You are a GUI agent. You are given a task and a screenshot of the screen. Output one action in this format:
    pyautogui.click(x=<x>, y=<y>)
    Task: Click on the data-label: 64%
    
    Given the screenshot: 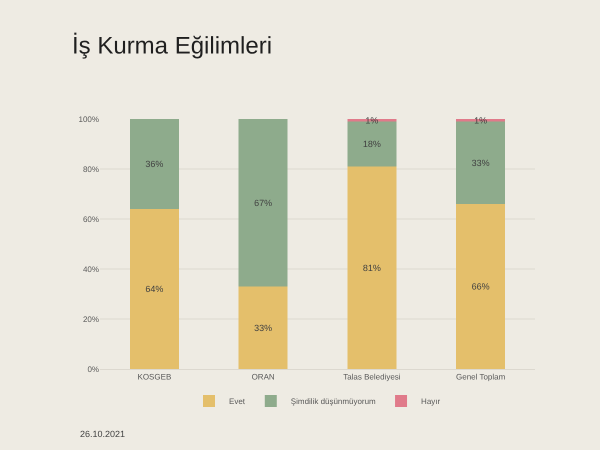 What is the action you would take?
    pyautogui.click(x=154, y=289)
    